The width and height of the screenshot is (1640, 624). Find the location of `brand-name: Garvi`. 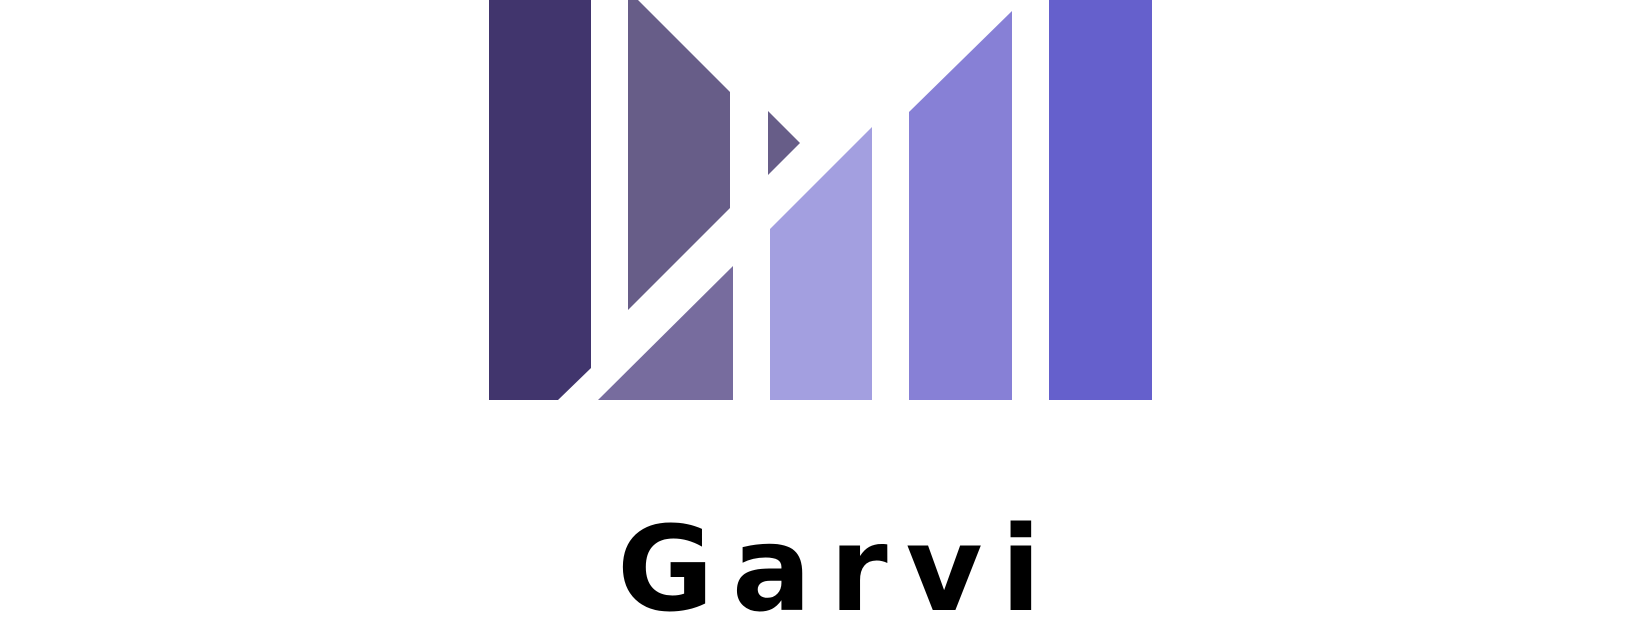

brand-name: Garvi is located at coordinates (838, 562).